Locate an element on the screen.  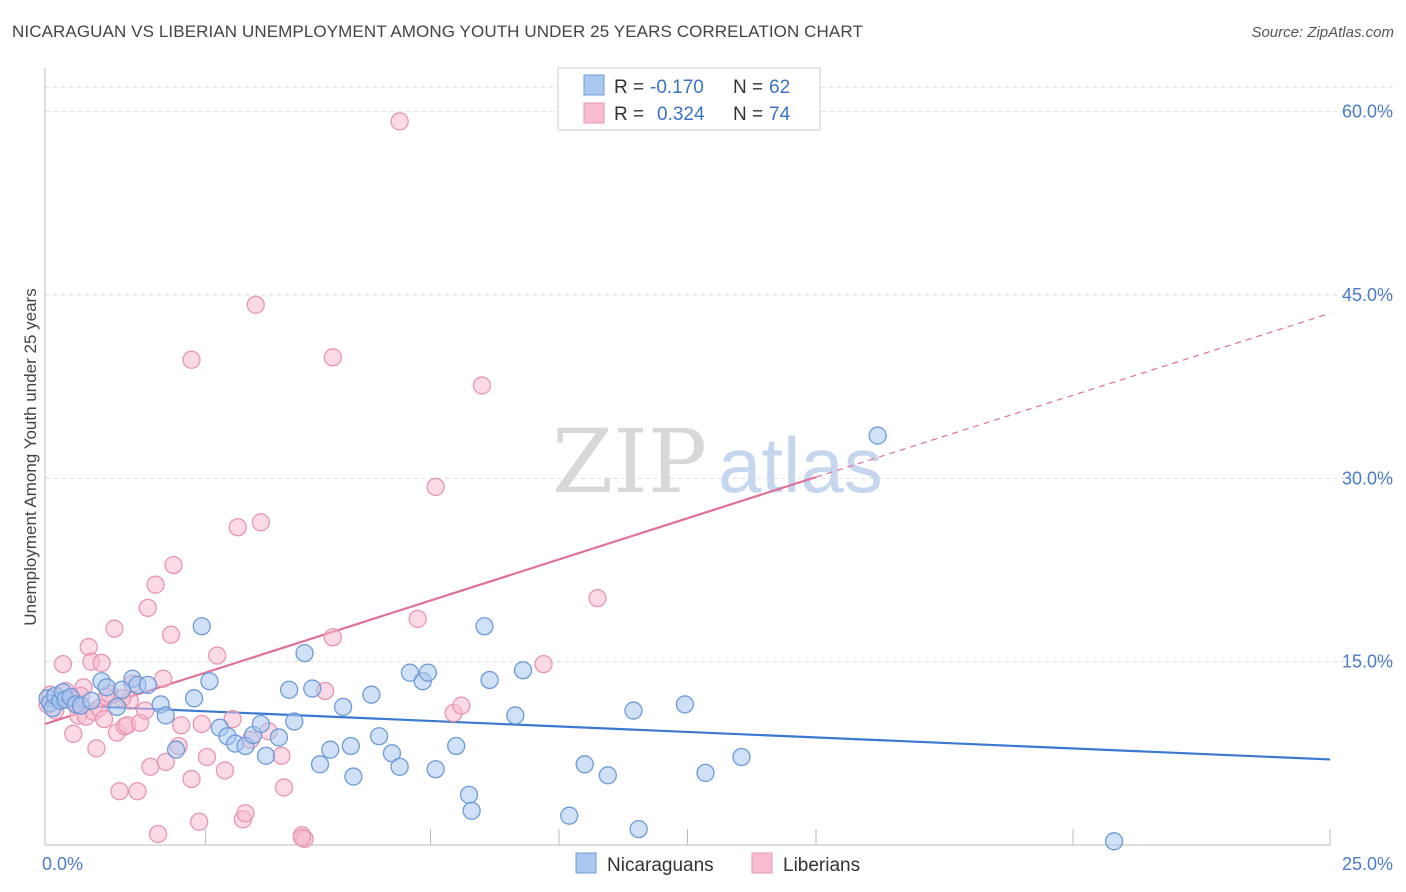
legend-r-value-2: 0.324 is located at coordinates (681, 114).